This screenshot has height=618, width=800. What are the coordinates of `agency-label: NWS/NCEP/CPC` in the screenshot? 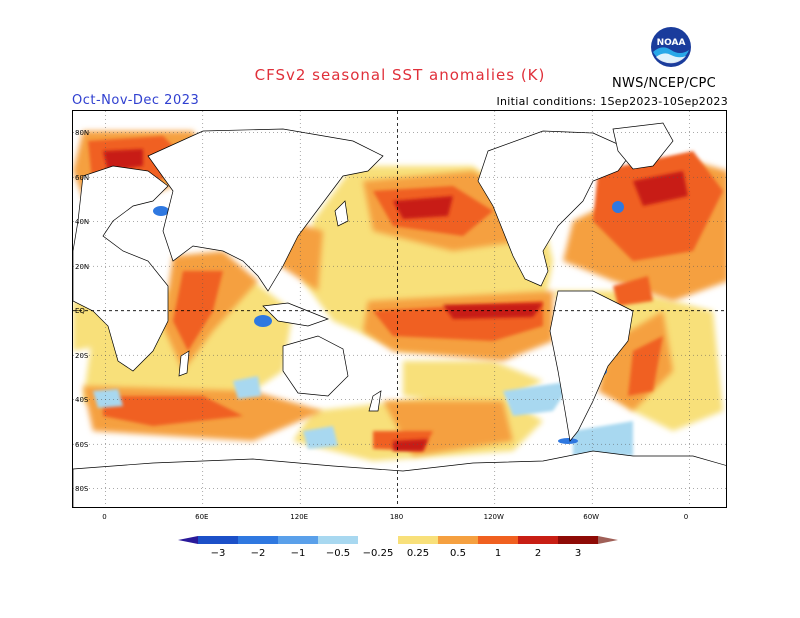 It's located at (664, 83).